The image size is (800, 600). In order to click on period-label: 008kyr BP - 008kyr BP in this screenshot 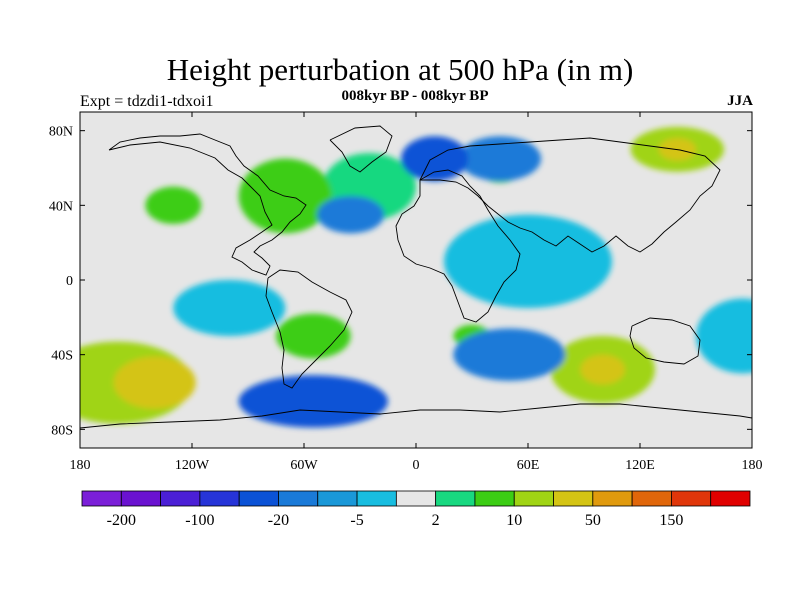, I will do `click(415, 96)`.